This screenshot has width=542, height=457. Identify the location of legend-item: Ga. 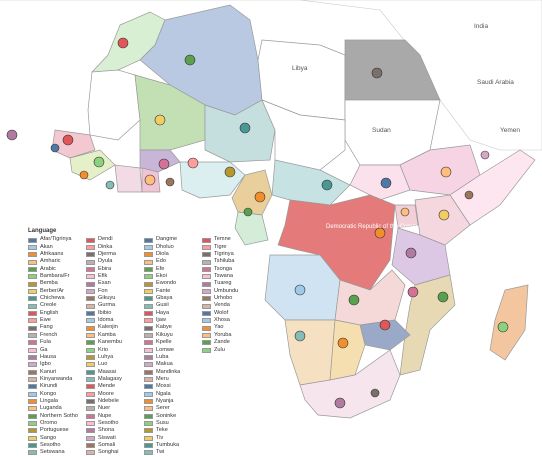
(57, 350).